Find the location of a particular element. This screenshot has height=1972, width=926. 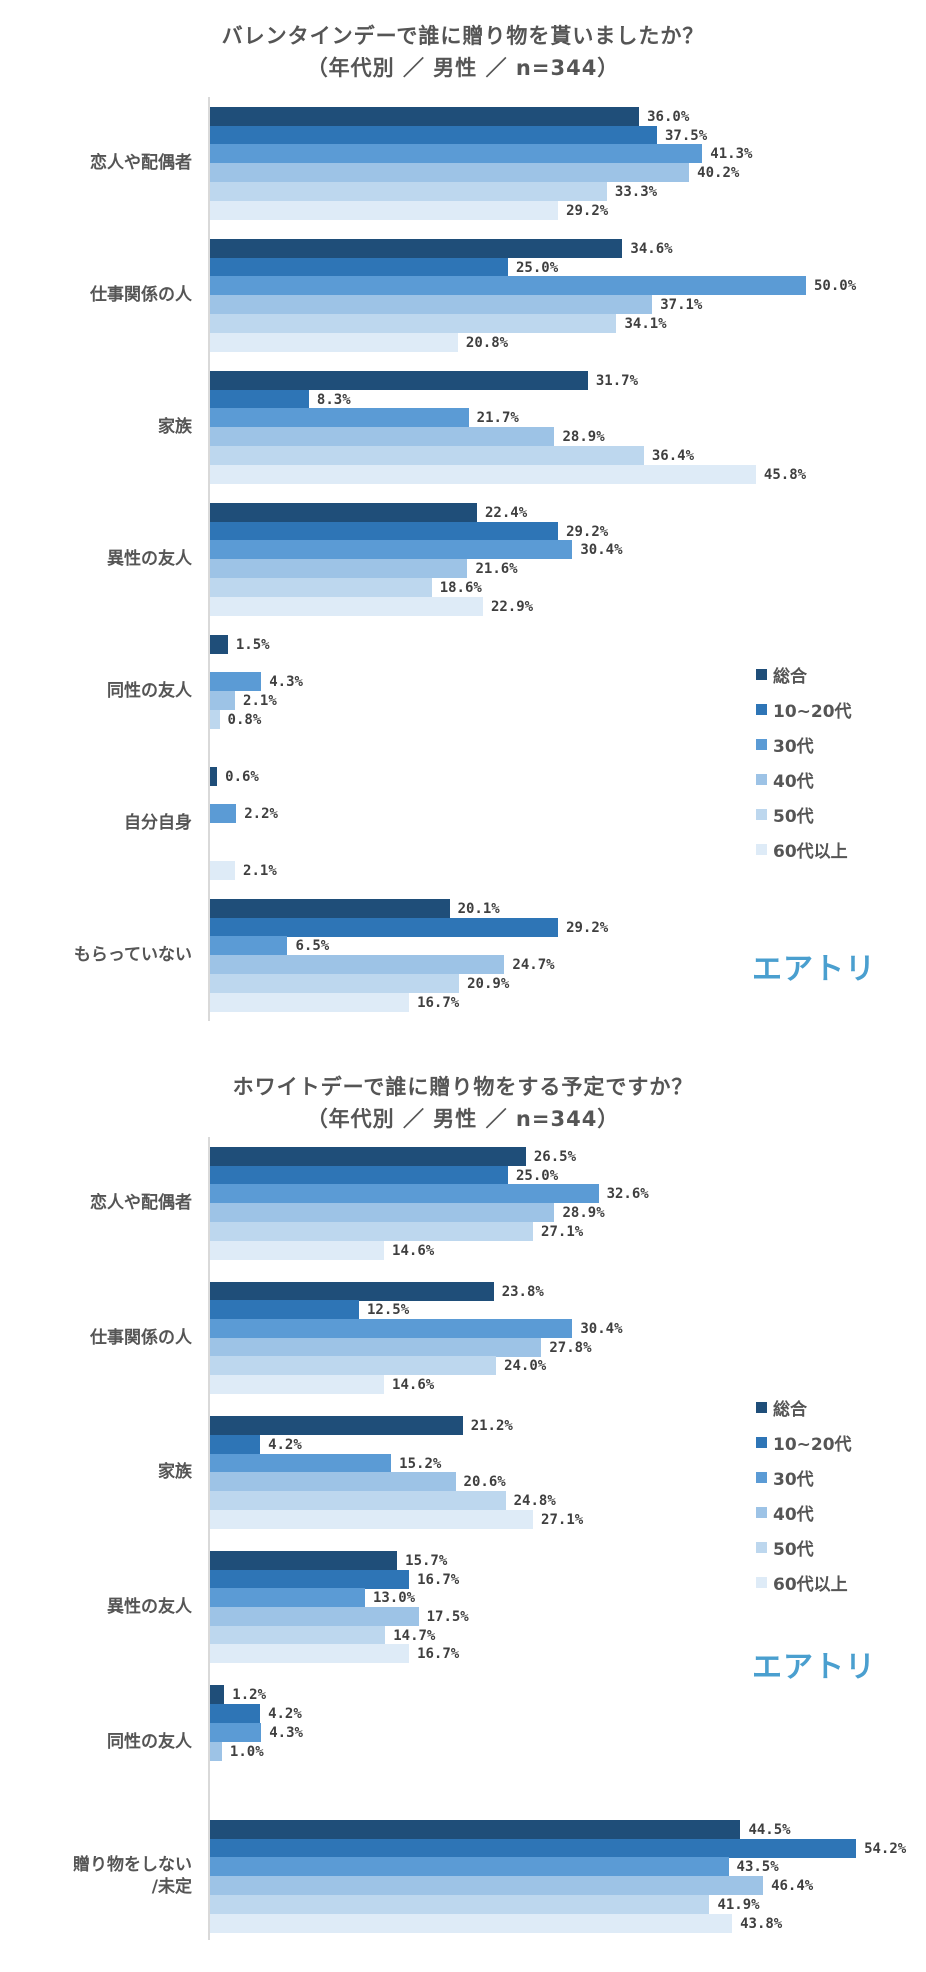

legend-item: 60代以上 is located at coordinates (804, 849).